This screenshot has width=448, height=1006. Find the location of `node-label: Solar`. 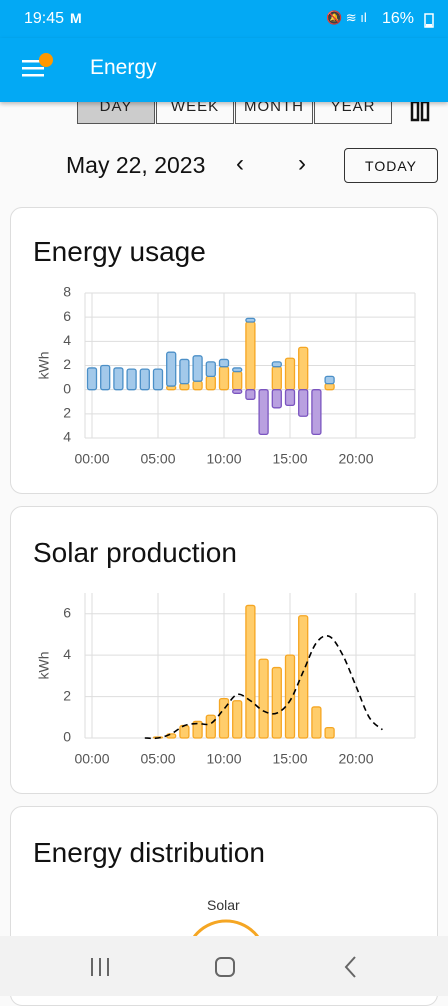

node-label: Solar is located at coordinates (223, 905).